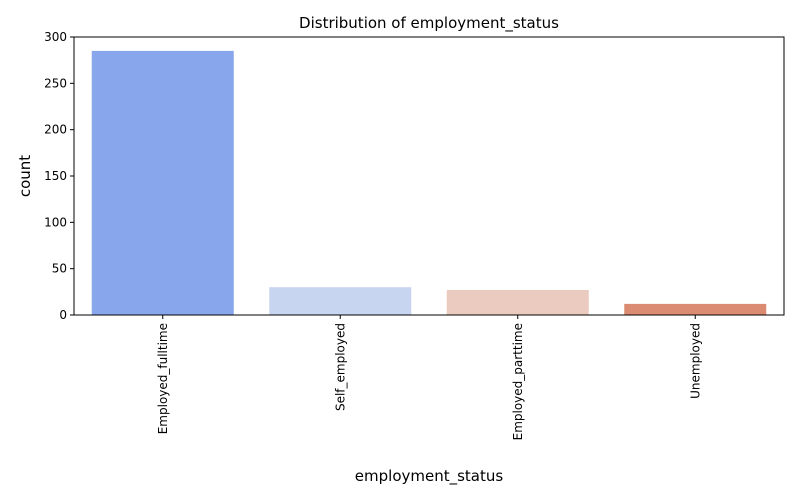 The width and height of the screenshot is (800, 500). I want to click on bar-self-employed, so click(340, 301).